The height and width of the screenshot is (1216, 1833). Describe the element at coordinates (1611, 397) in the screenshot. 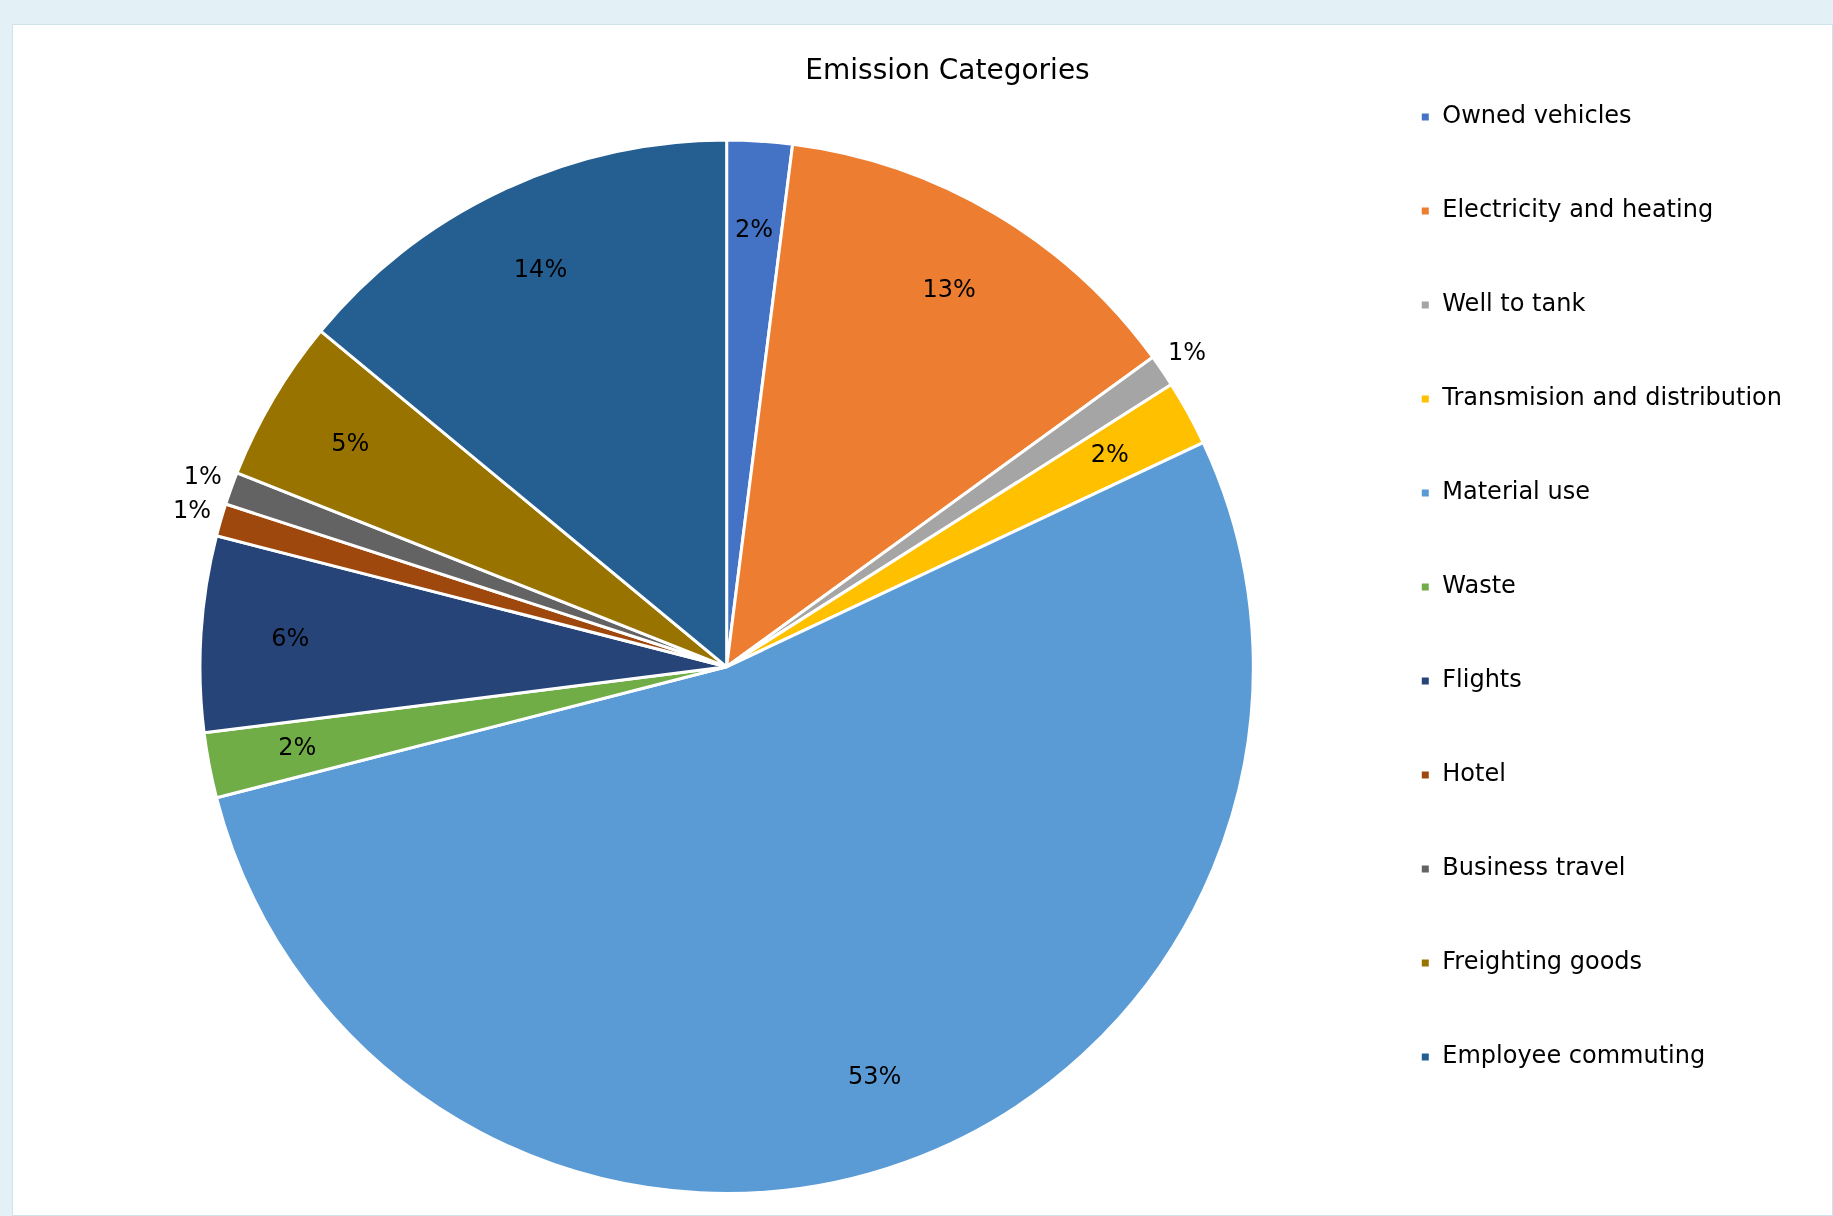

I see `legend-label: Transmision and distribution` at that location.